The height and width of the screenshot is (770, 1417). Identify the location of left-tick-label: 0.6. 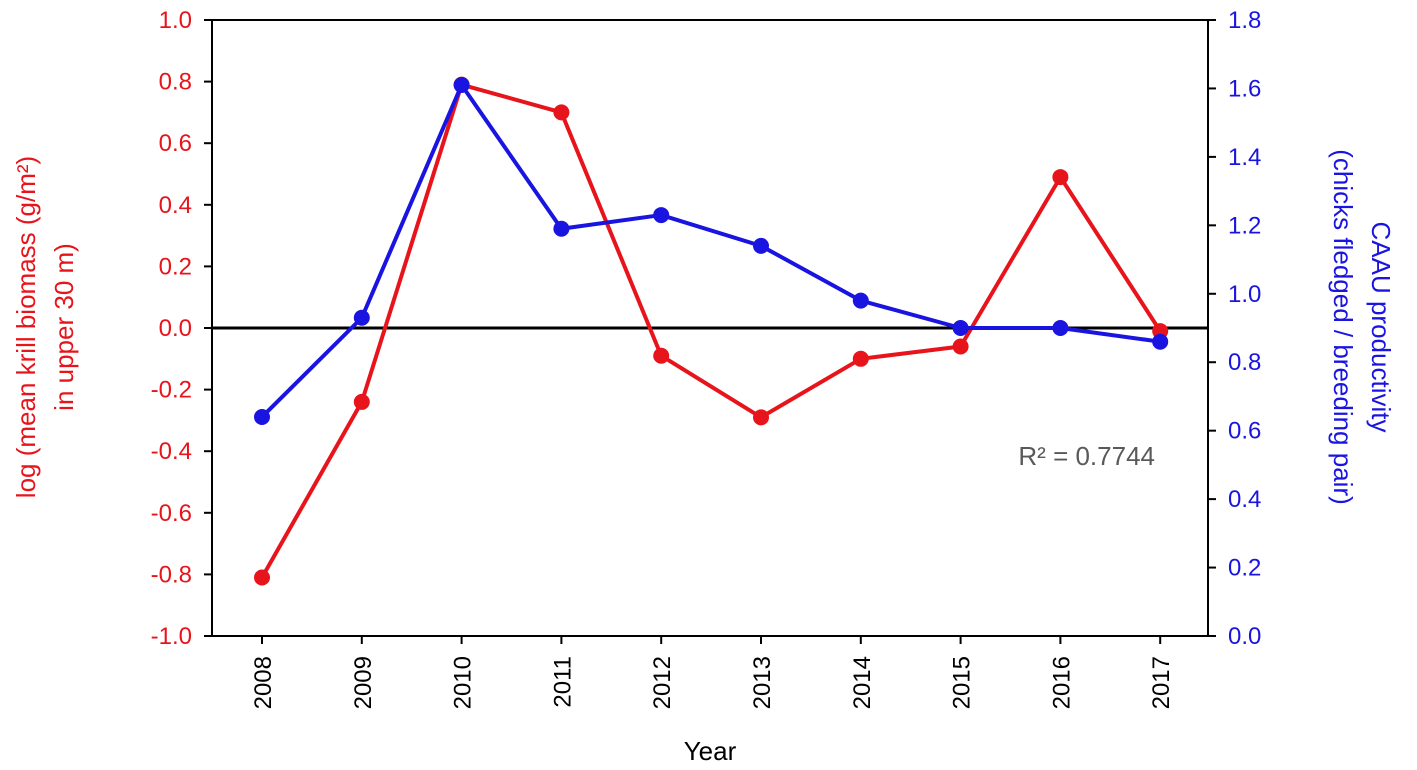
(175, 143).